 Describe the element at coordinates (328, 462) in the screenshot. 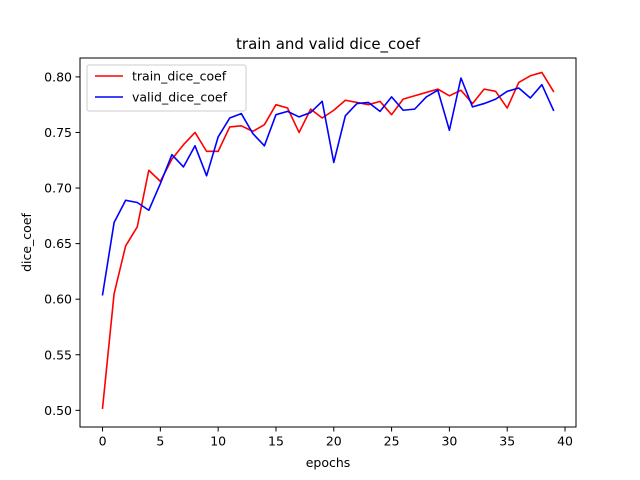

I see `x-axis-label: epochs` at that location.